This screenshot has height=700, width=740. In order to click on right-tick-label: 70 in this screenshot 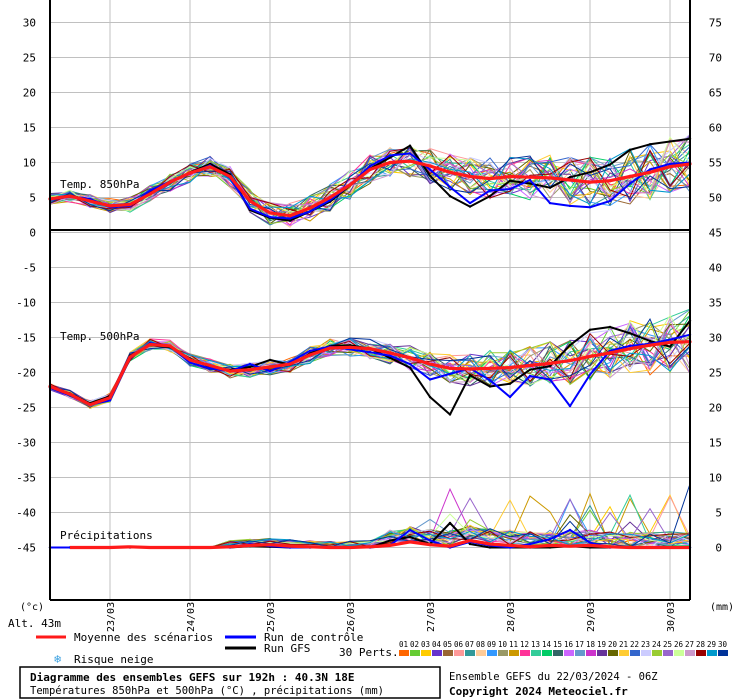, I will do `click(715, 58)`.